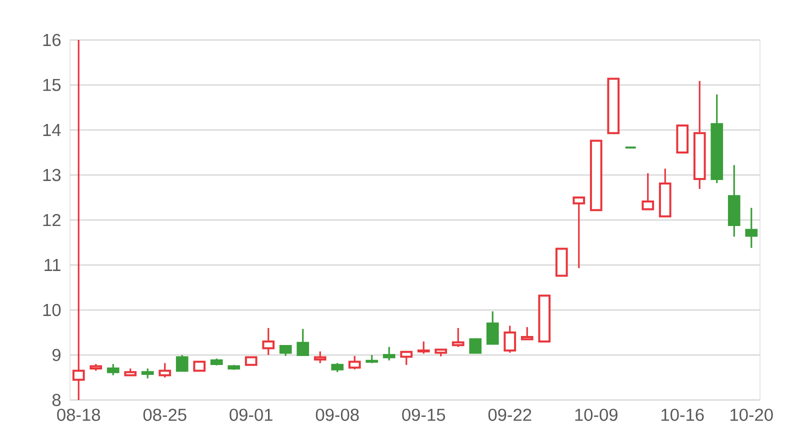  What do you see at coordinates (683, 414) in the screenshot?
I see `x-tick-label: 10-16` at bounding box center [683, 414].